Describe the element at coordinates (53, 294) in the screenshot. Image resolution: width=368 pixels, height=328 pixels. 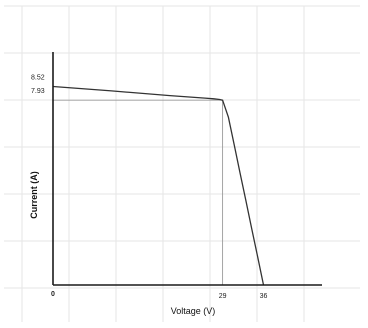
I see `x-tick-label: 0` at that location.